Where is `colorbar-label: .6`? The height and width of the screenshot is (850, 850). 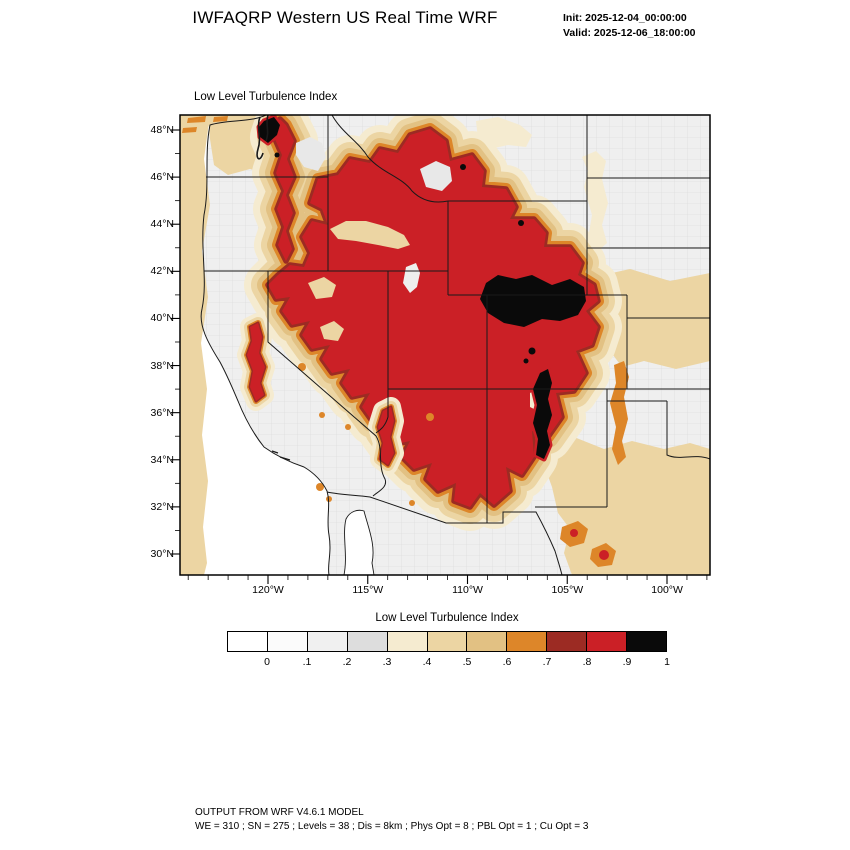 colorbar-label: .6 is located at coordinates (507, 662).